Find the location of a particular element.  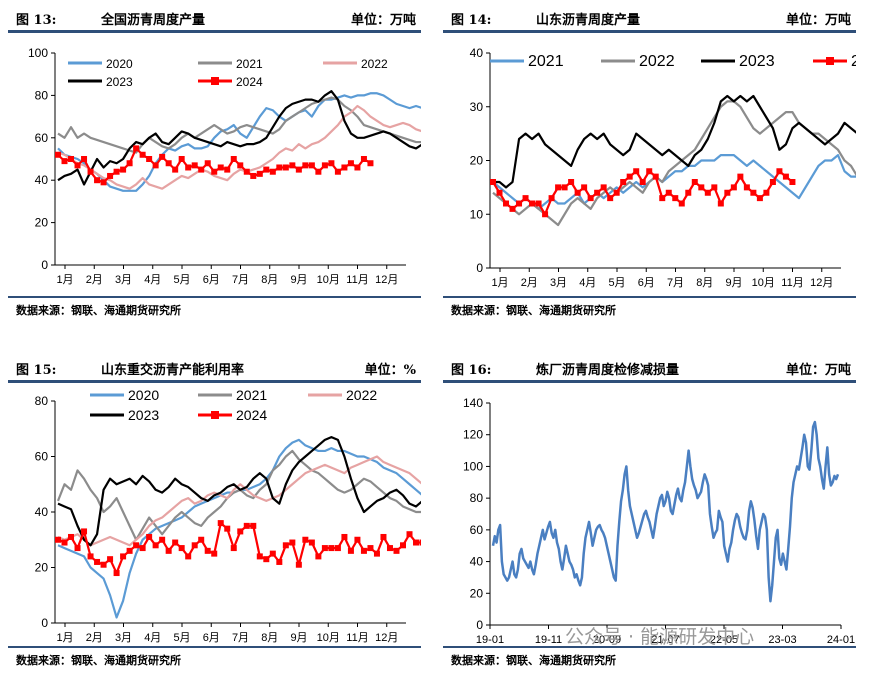

x-tick-label: 1月 is located at coordinates (64, 280).